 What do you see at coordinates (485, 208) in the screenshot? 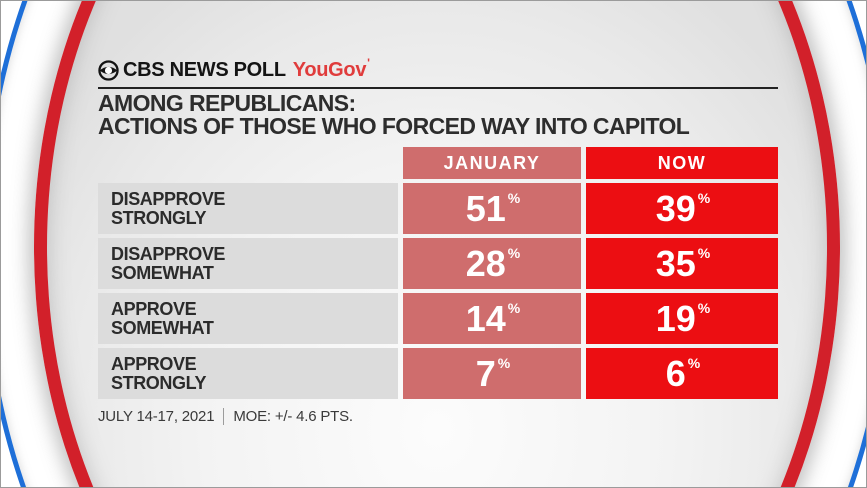
I see `value-number: 51` at bounding box center [485, 208].